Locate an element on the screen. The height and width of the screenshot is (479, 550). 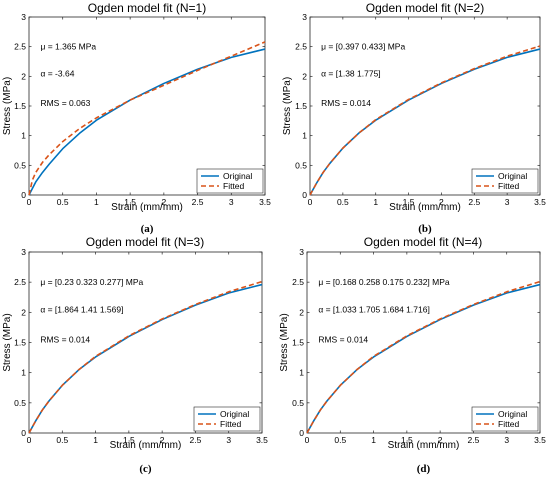
parameter-annotation: α = -3.64 is located at coordinates (57, 73).